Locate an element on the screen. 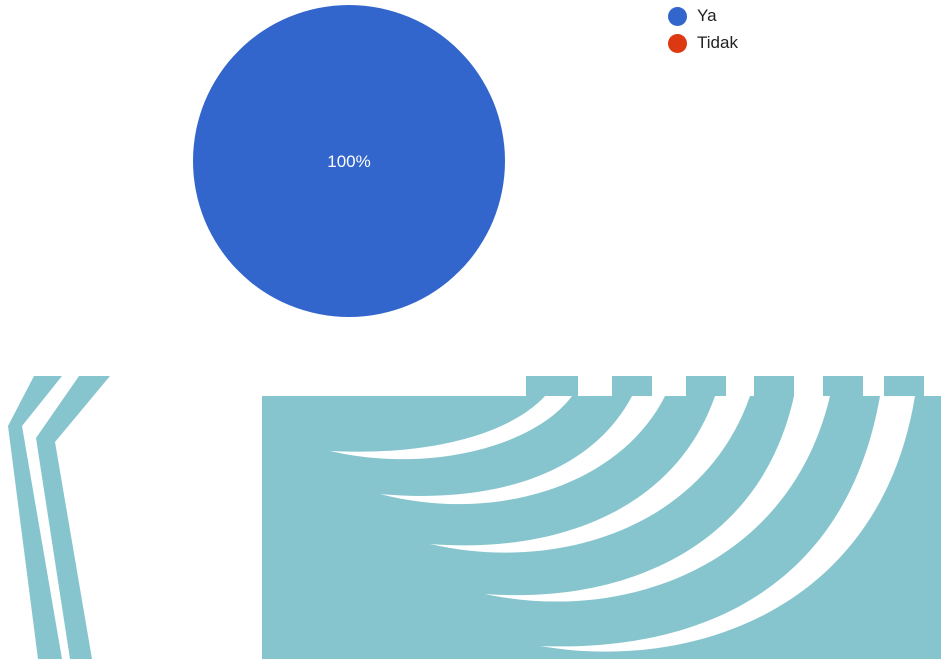 Image resolution: width=941 pixels, height=659 pixels. pie-slice-labels: 100% is located at coordinates (348, 161).